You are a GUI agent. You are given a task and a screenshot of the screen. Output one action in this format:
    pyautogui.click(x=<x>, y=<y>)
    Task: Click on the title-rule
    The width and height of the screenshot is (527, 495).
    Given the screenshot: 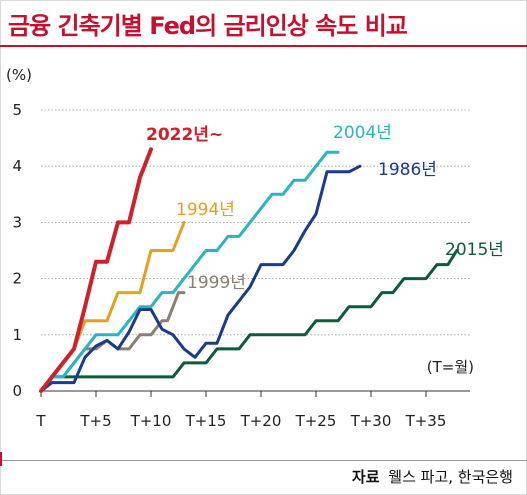 What is the action you would take?
    pyautogui.click(x=263, y=46)
    